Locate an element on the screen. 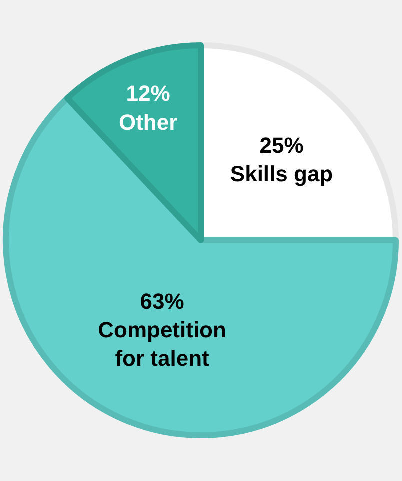  slice-label: Other is located at coordinates (148, 122).